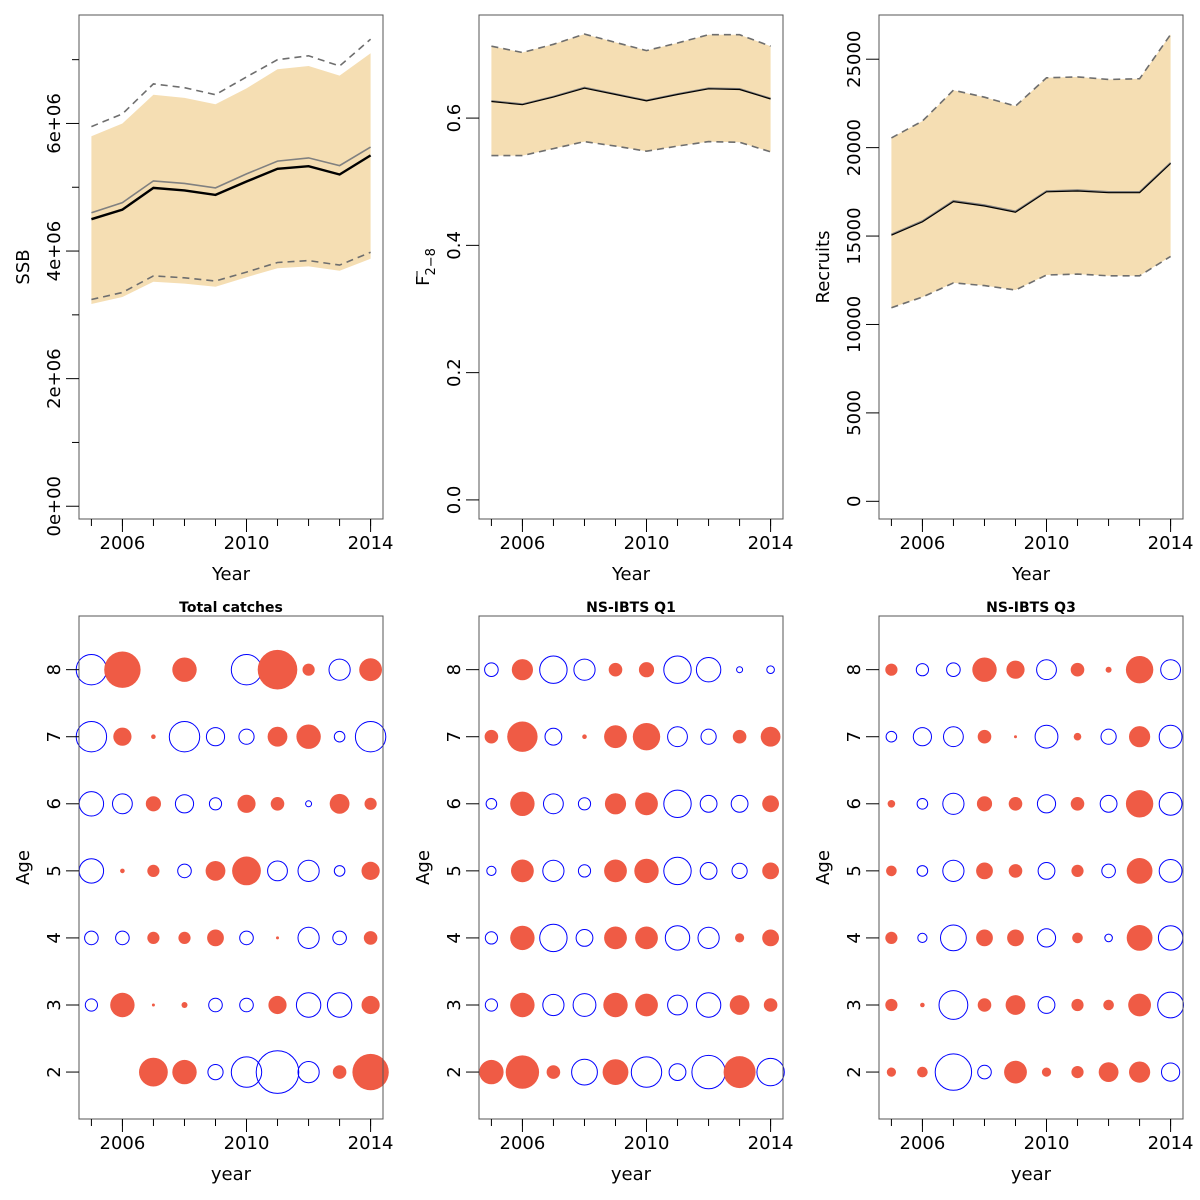 The image size is (1200, 1200). Describe the element at coordinates (454, 372) in the screenshot. I see `y-tick-label: 0.2` at that location.